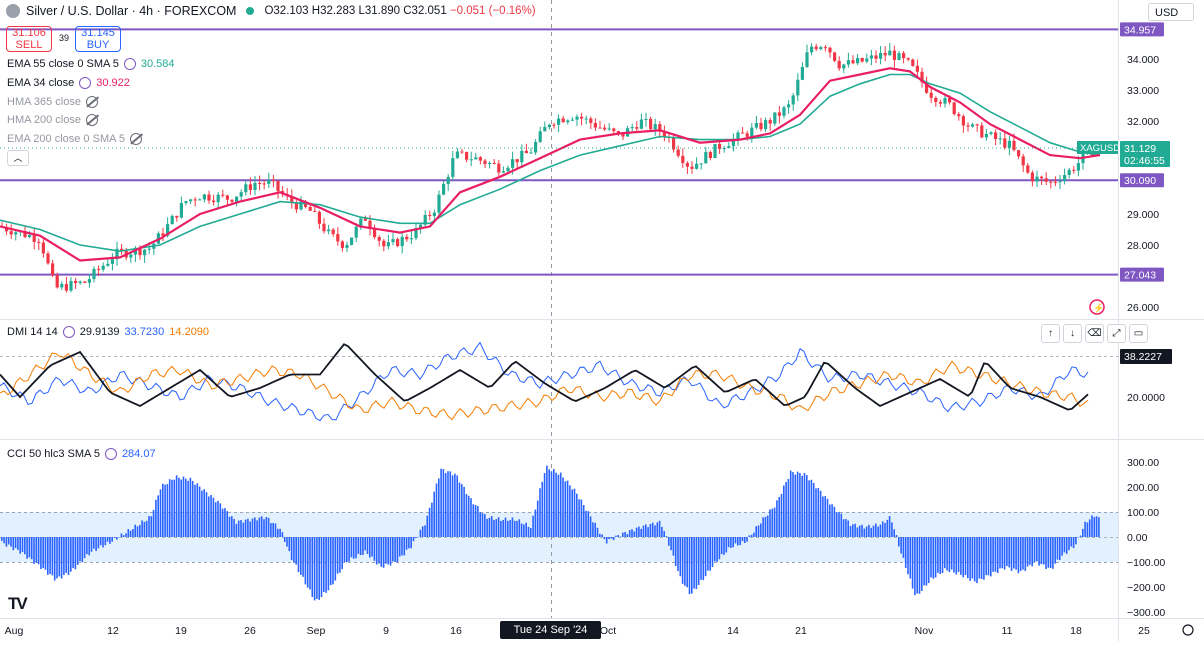 This screenshot has width=1204, height=657. What do you see at coordinates (1138, 333) in the screenshot?
I see `collapse-pane-button: ▭` at bounding box center [1138, 333].